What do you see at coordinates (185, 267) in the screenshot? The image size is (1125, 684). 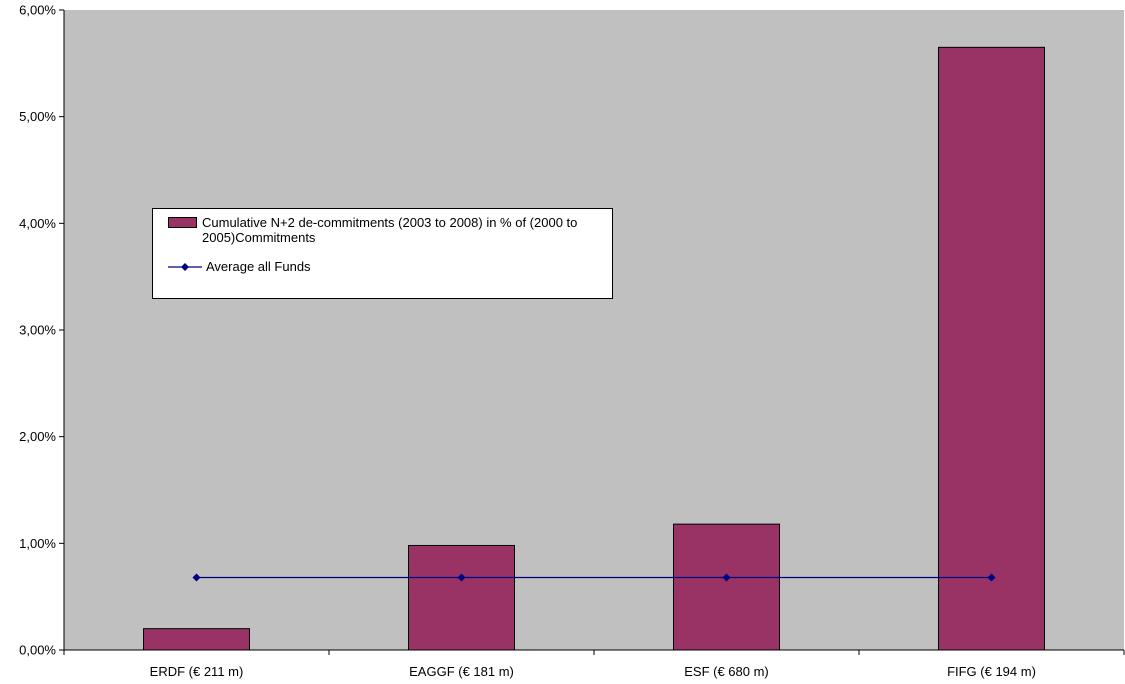 I see `legend-line-swatch` at bounding box center [185, 267].